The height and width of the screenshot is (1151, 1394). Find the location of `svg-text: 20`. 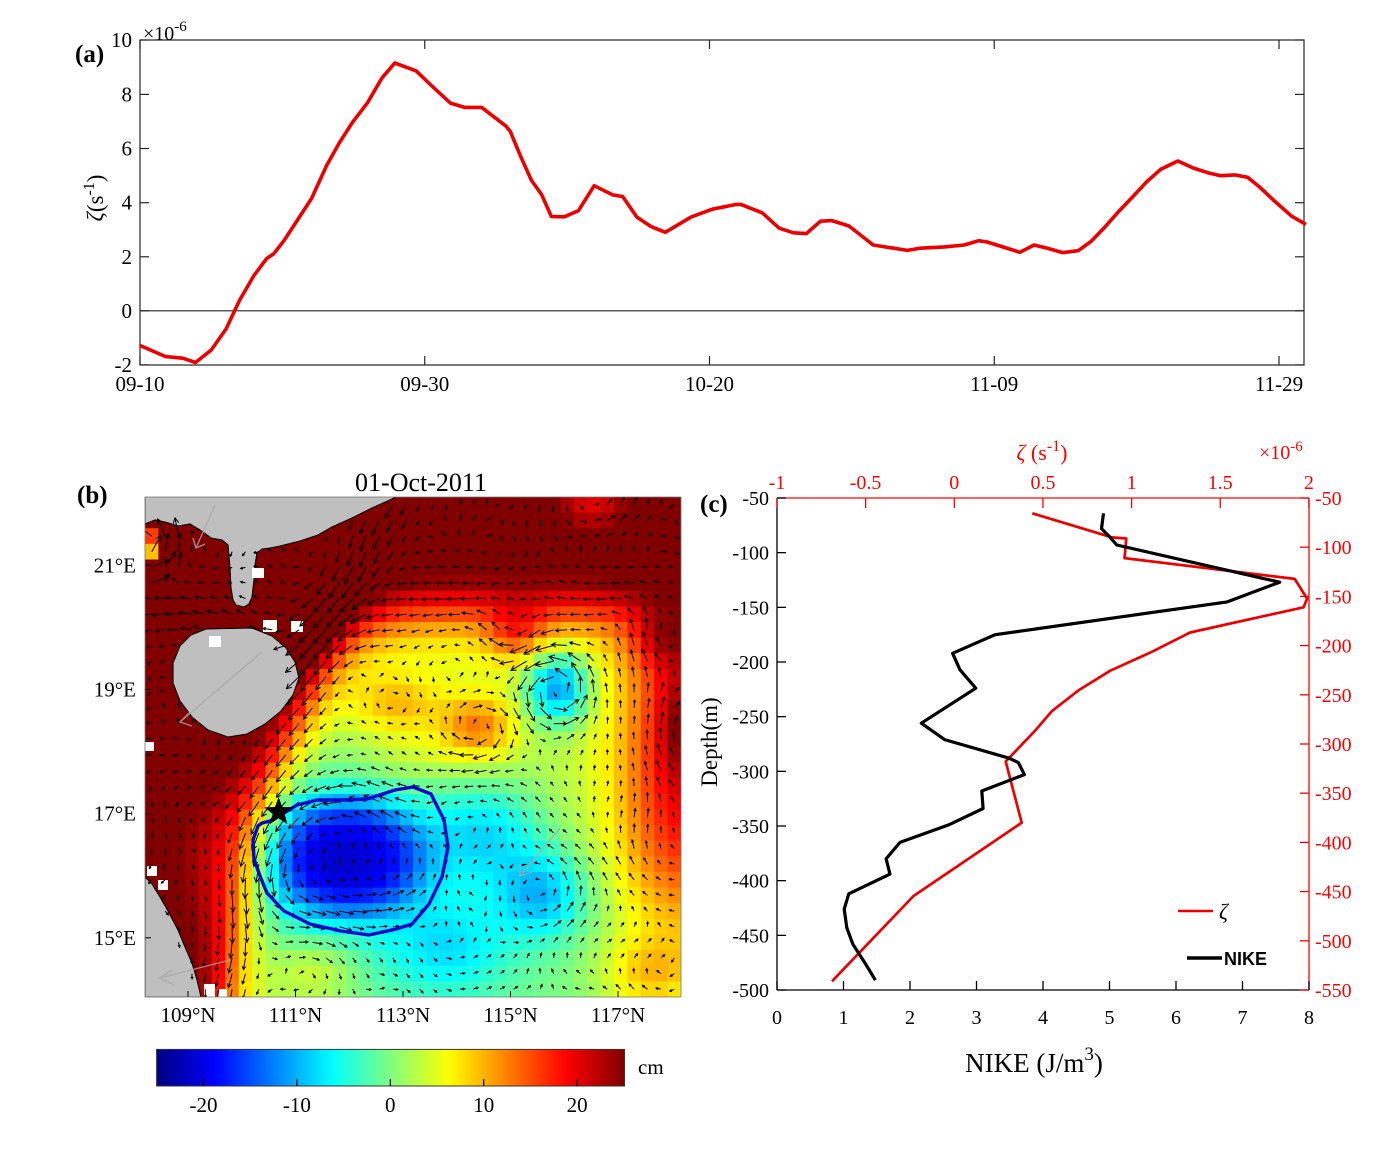

svg-text: 20 is located at coordinates (577, 1105).